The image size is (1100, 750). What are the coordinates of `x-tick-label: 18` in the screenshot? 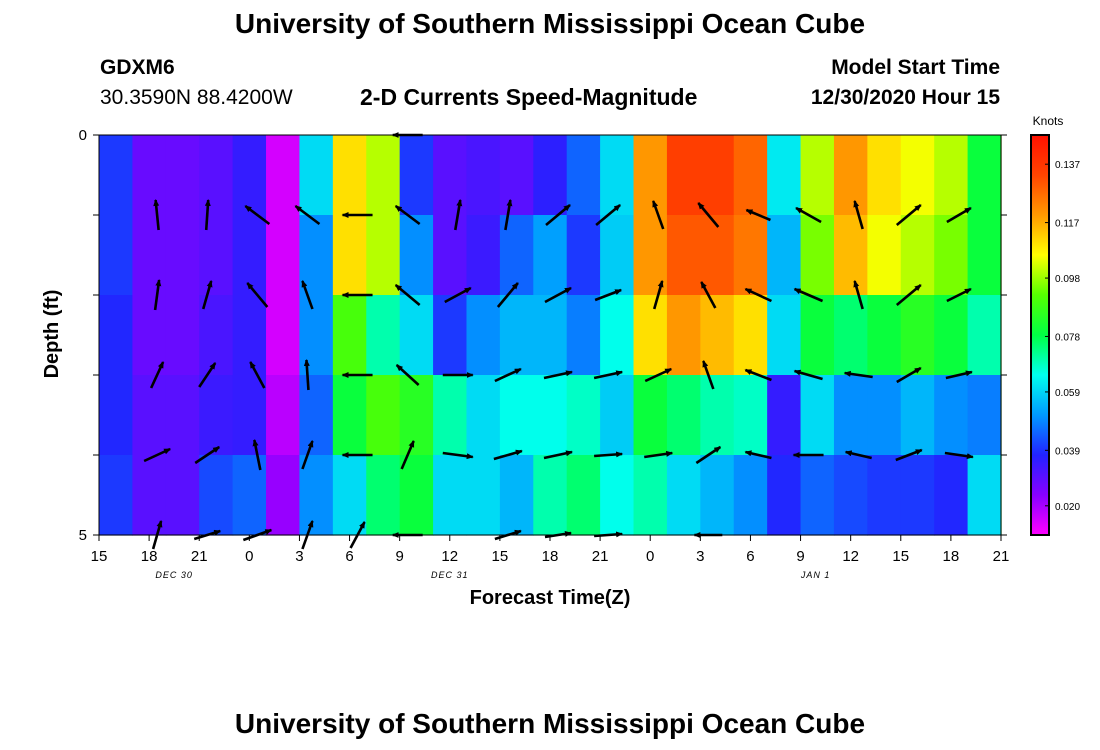 It's located at (550, 556).